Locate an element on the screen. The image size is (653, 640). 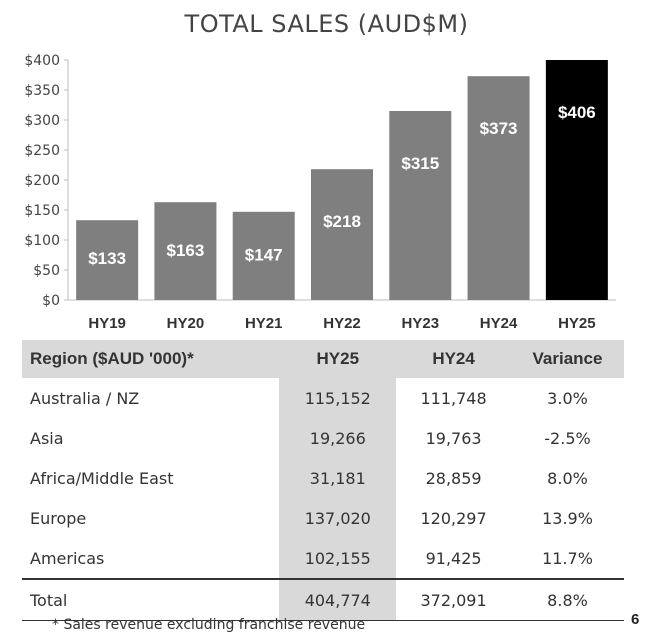
hy24-cell: 91,425 is located at coordinates (453, 558).